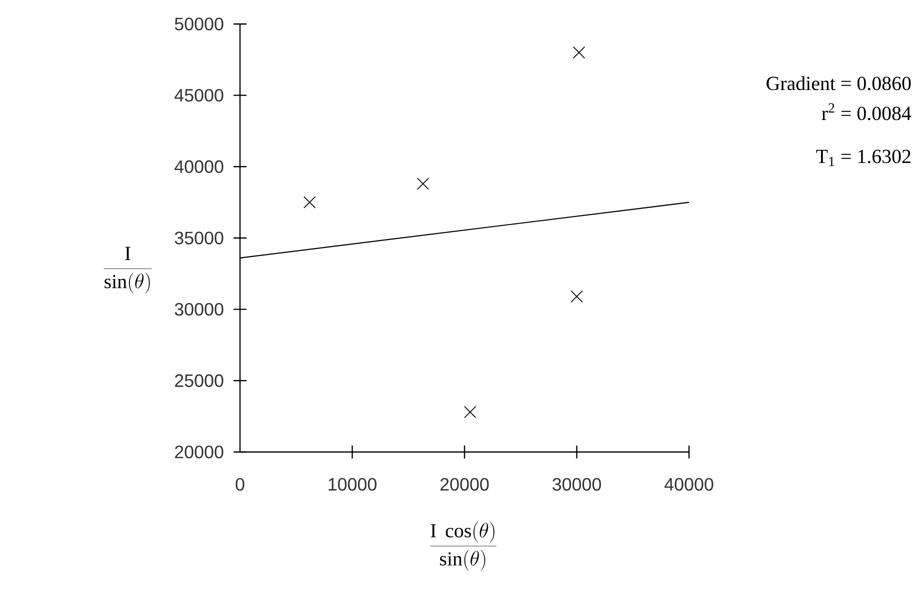  Describe the element at coordinates (199, 95) in the screenshot. I see `y-tick-label: 45000` at that location.